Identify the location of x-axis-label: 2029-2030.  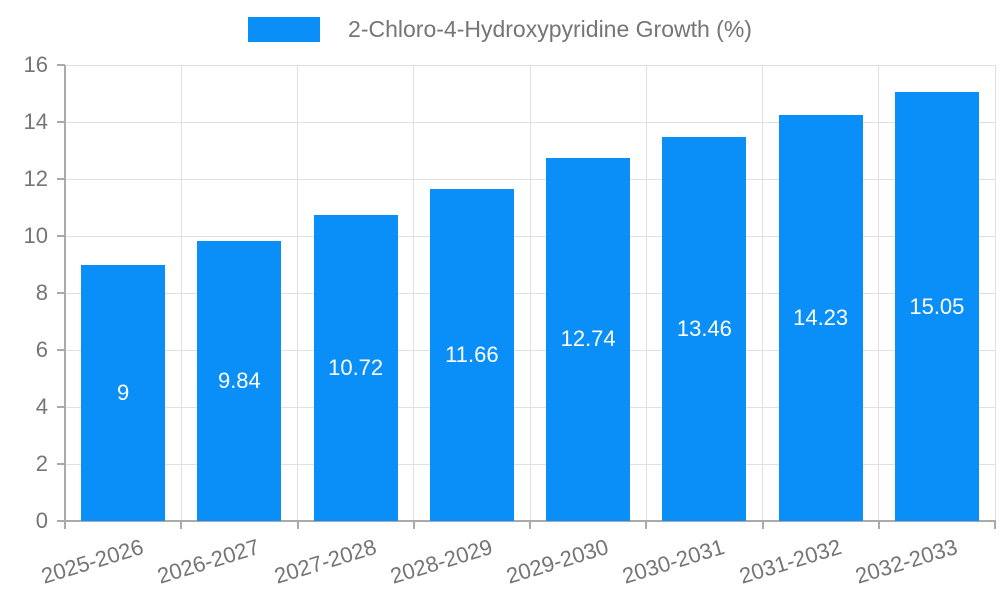
(557, 561).